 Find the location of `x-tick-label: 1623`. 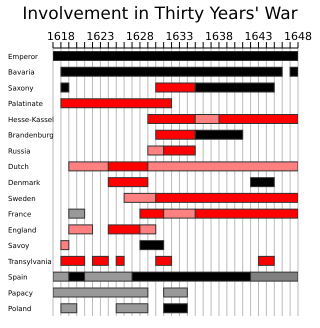

x-tick-label: 1623 is located at coordinates (100, 36).